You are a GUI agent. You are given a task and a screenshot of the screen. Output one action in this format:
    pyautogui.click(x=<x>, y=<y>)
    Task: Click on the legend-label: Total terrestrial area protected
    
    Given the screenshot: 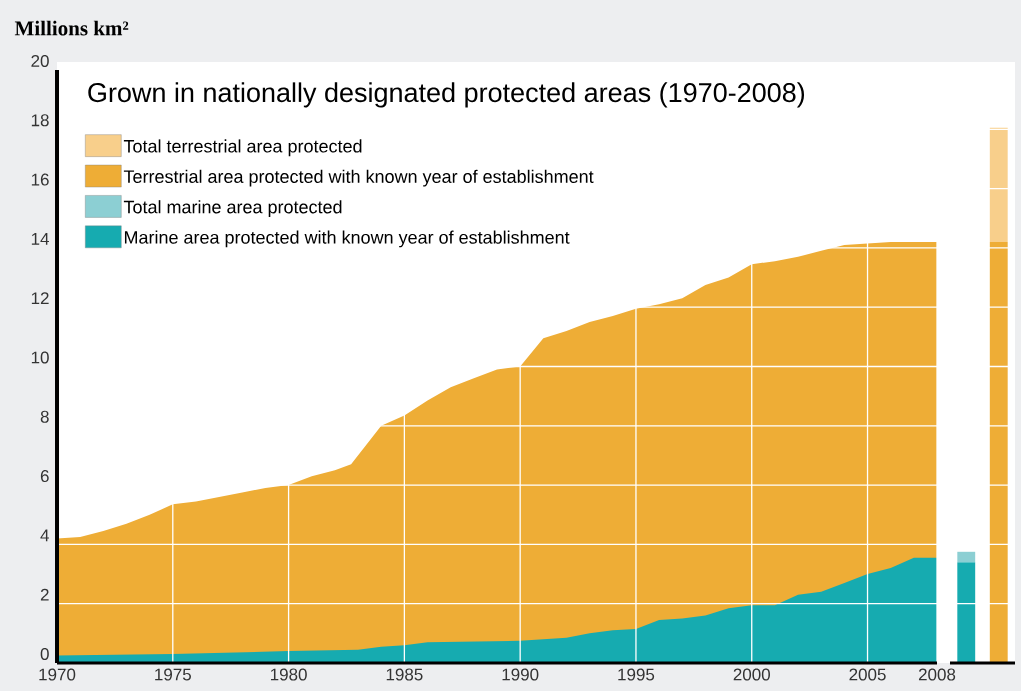 What is the action you would take?
    pyautogui.click(x=242, y=148)
    